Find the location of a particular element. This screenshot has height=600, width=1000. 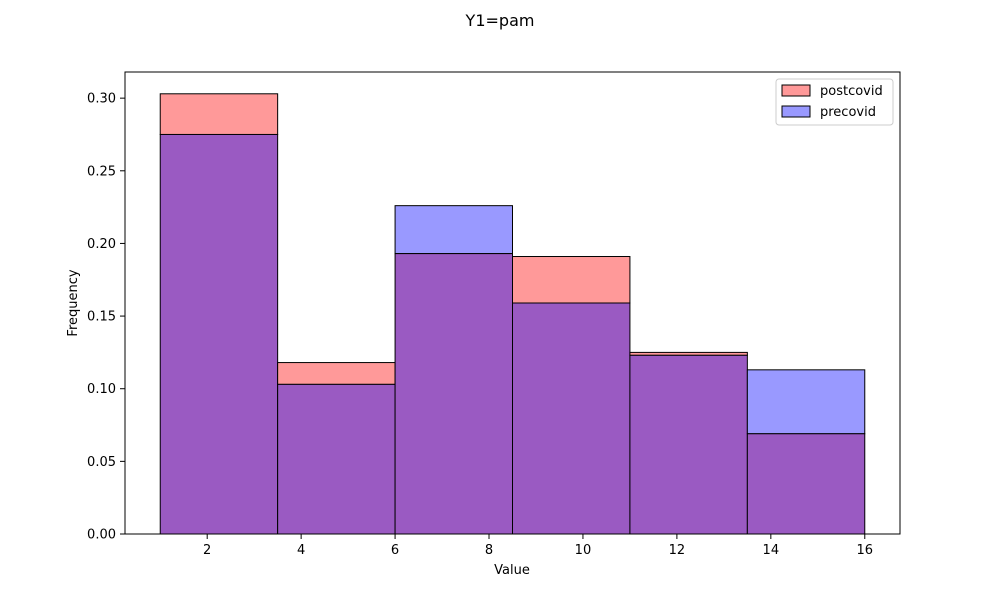

y-axis-ticks: 0.00 0.05 0.10 0.15 0.20 0.25 0.30 is located at coordinates (106, 317).